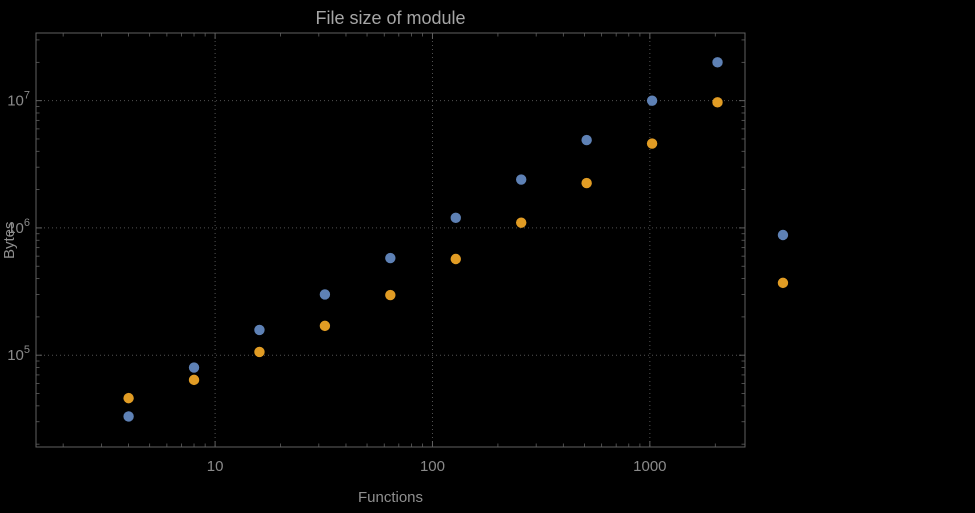 This screenshot has width=975, height=513. Describe the element at coordinates (649, 466) in the screenshot. I see `x-tick-label: 1000` at that location.